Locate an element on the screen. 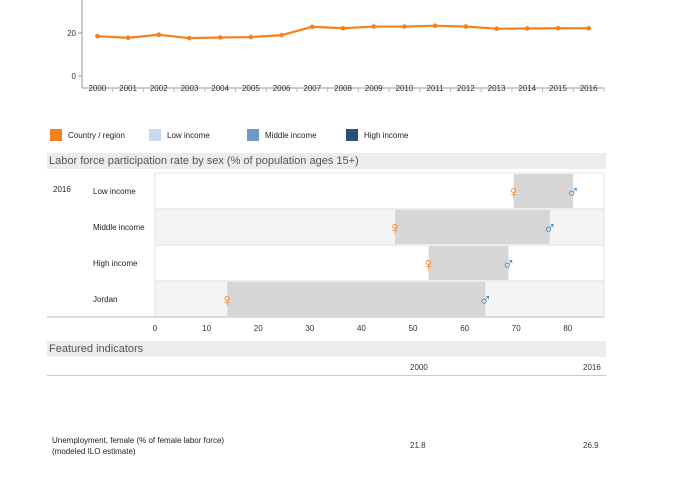 The height and width of the screenshot is (500, 700). category-label: Jordan is located at coordinates (105, 299).